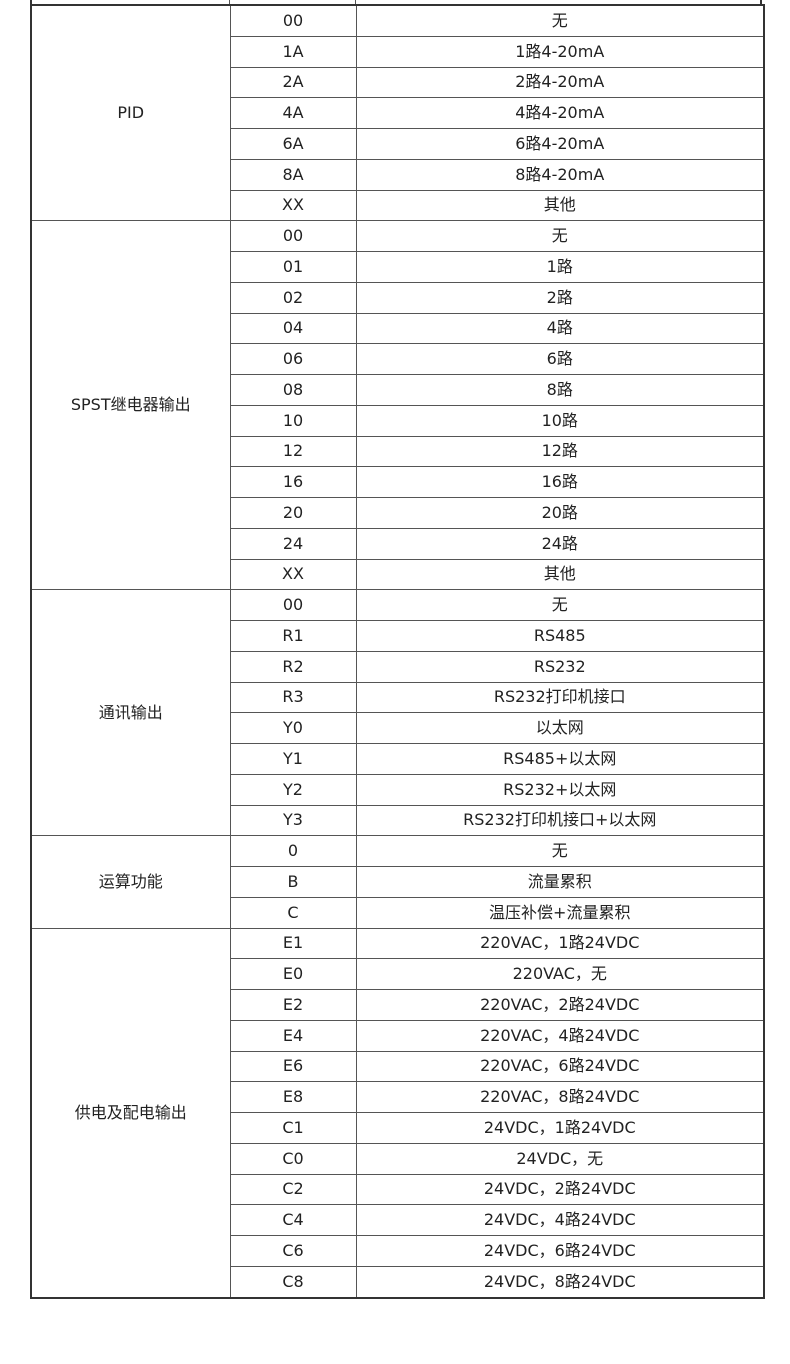 The image size is (790, 1364). I want to click on description-cell: 20路, so click(560, 513).